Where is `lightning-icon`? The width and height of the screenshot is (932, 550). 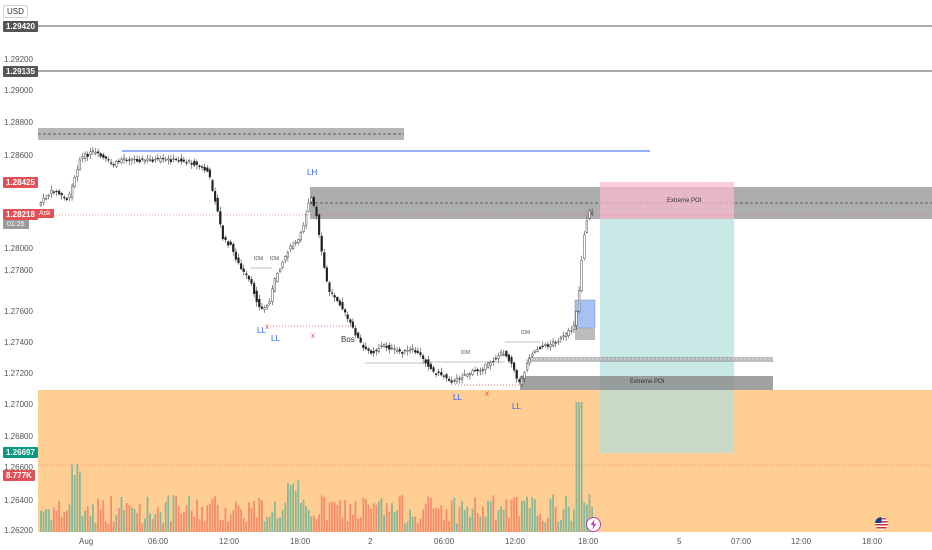
lightning-icon is located at coordinates (593, 524).